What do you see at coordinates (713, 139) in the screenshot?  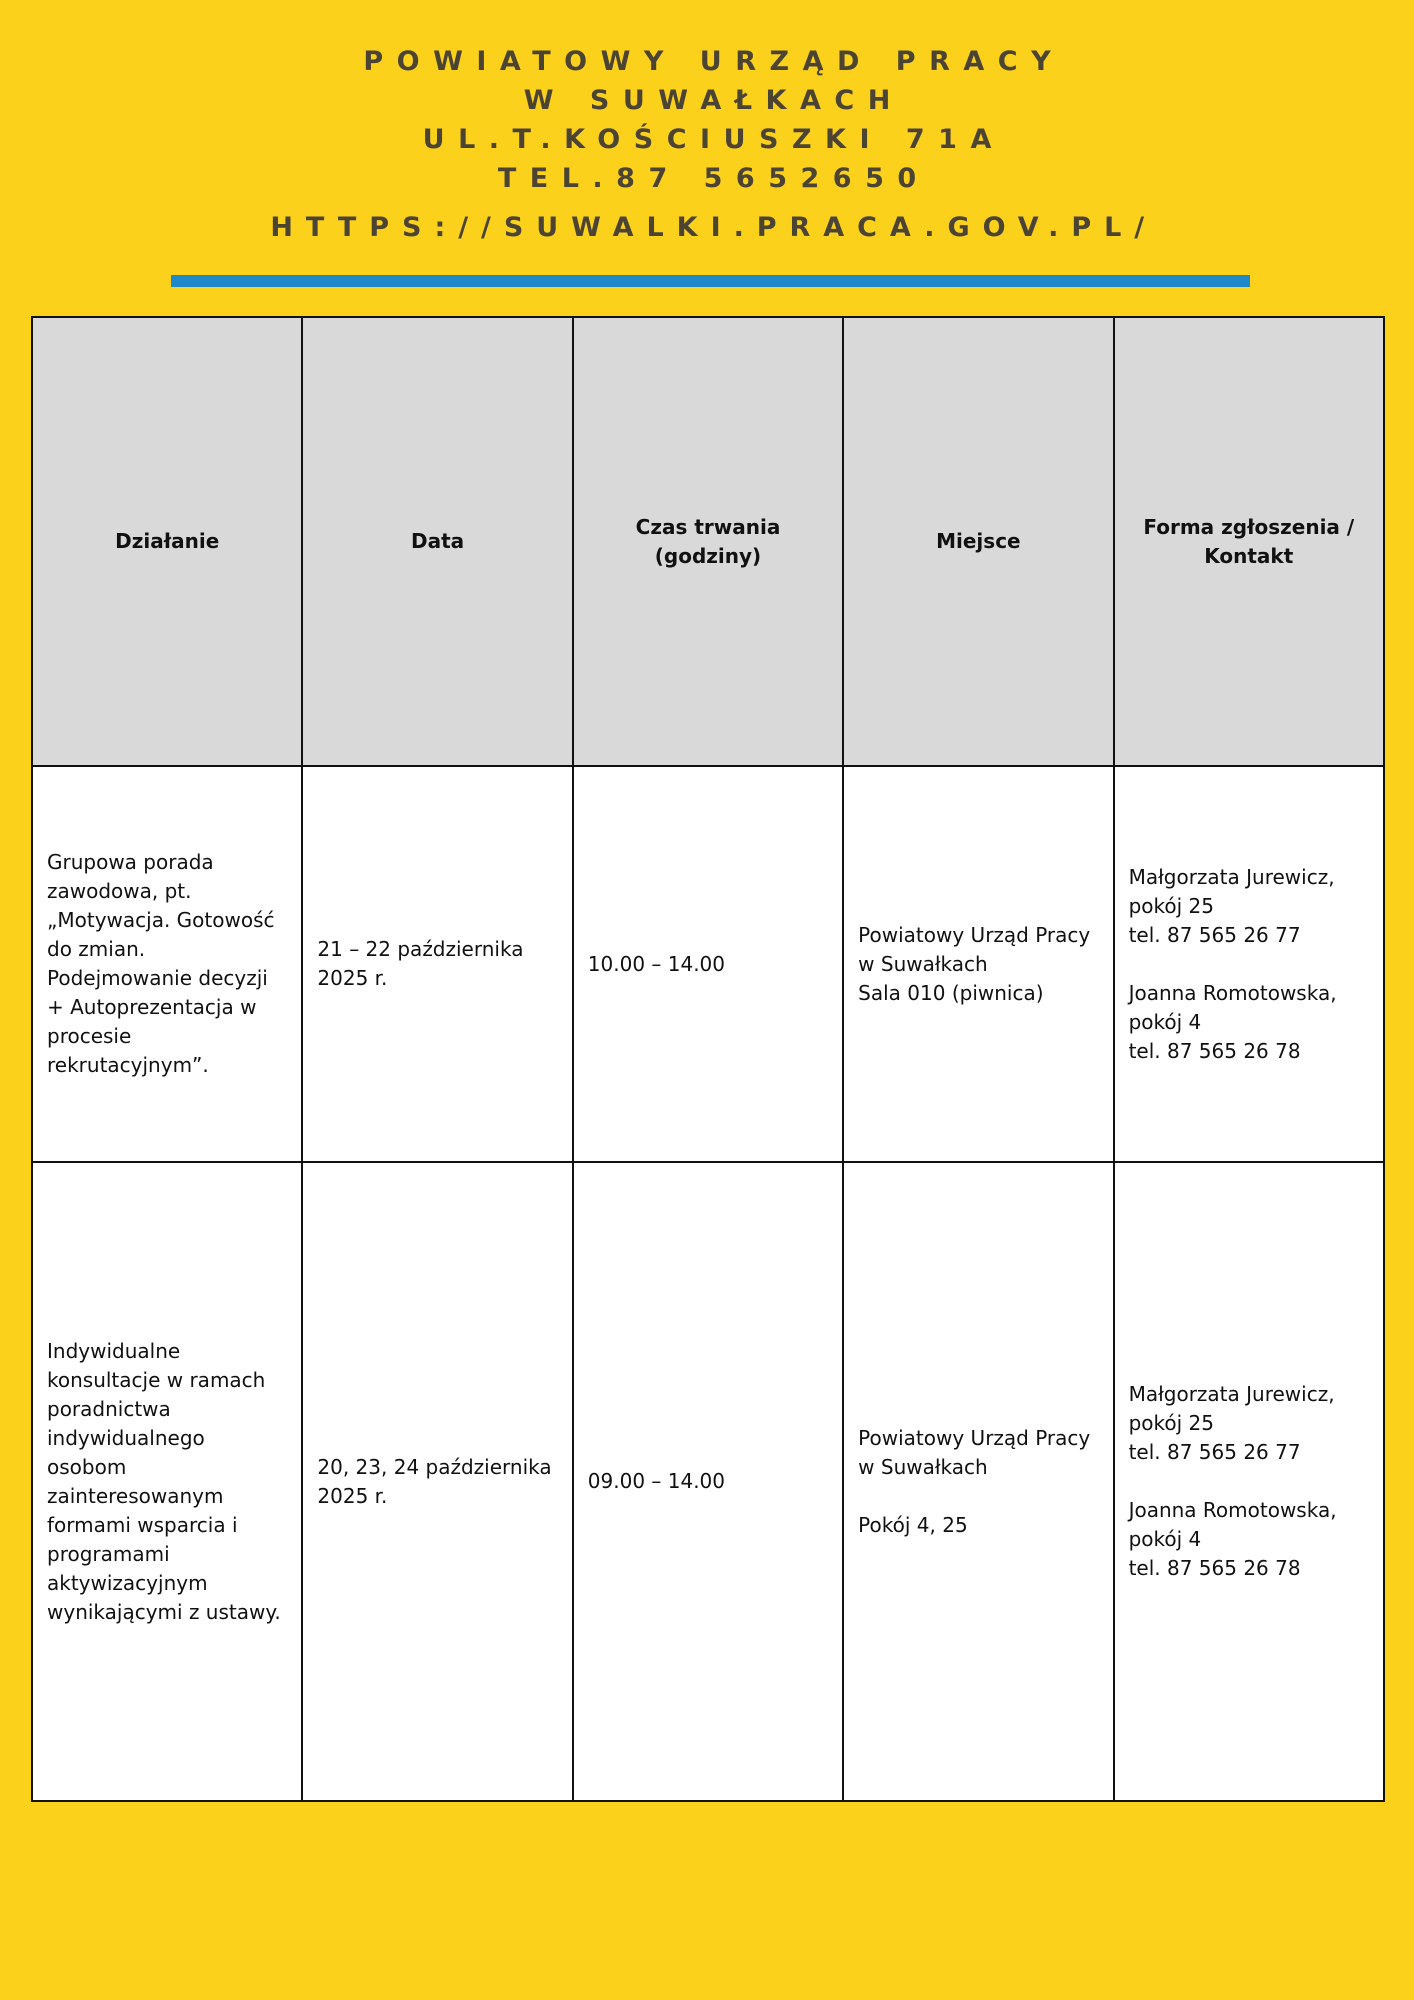 I see `header-line: UL.T.KOŚCIUSZKI 71A` at bounding box center [713, 139].